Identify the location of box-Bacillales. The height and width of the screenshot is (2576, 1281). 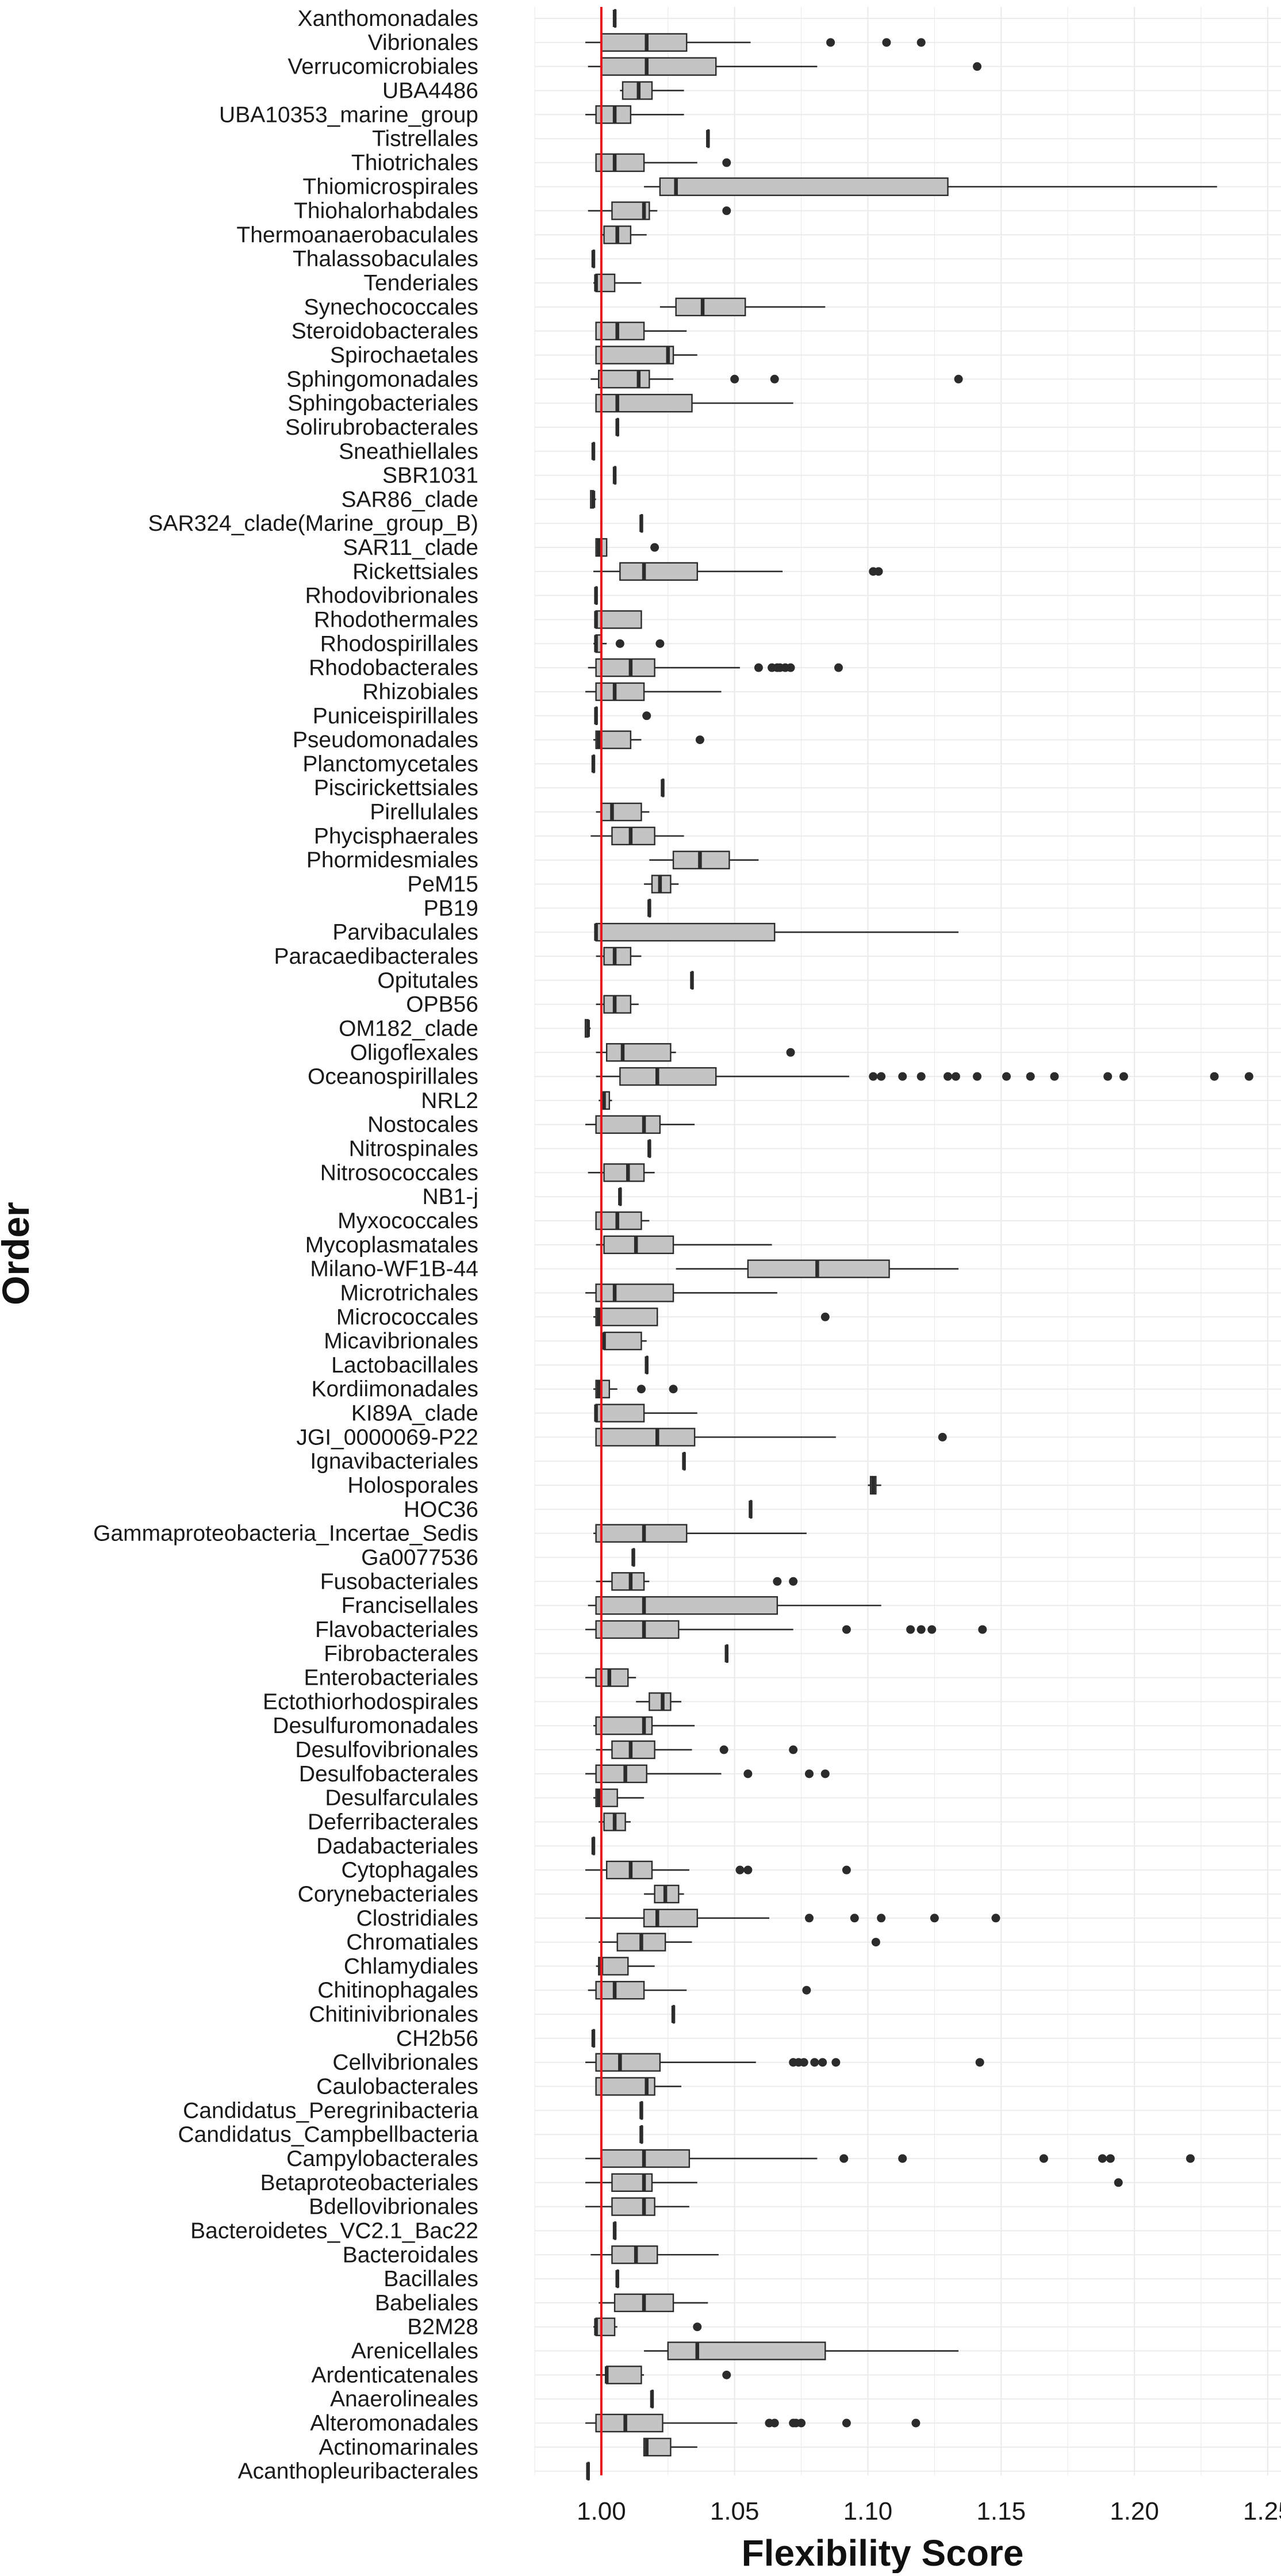
(617, 2278).